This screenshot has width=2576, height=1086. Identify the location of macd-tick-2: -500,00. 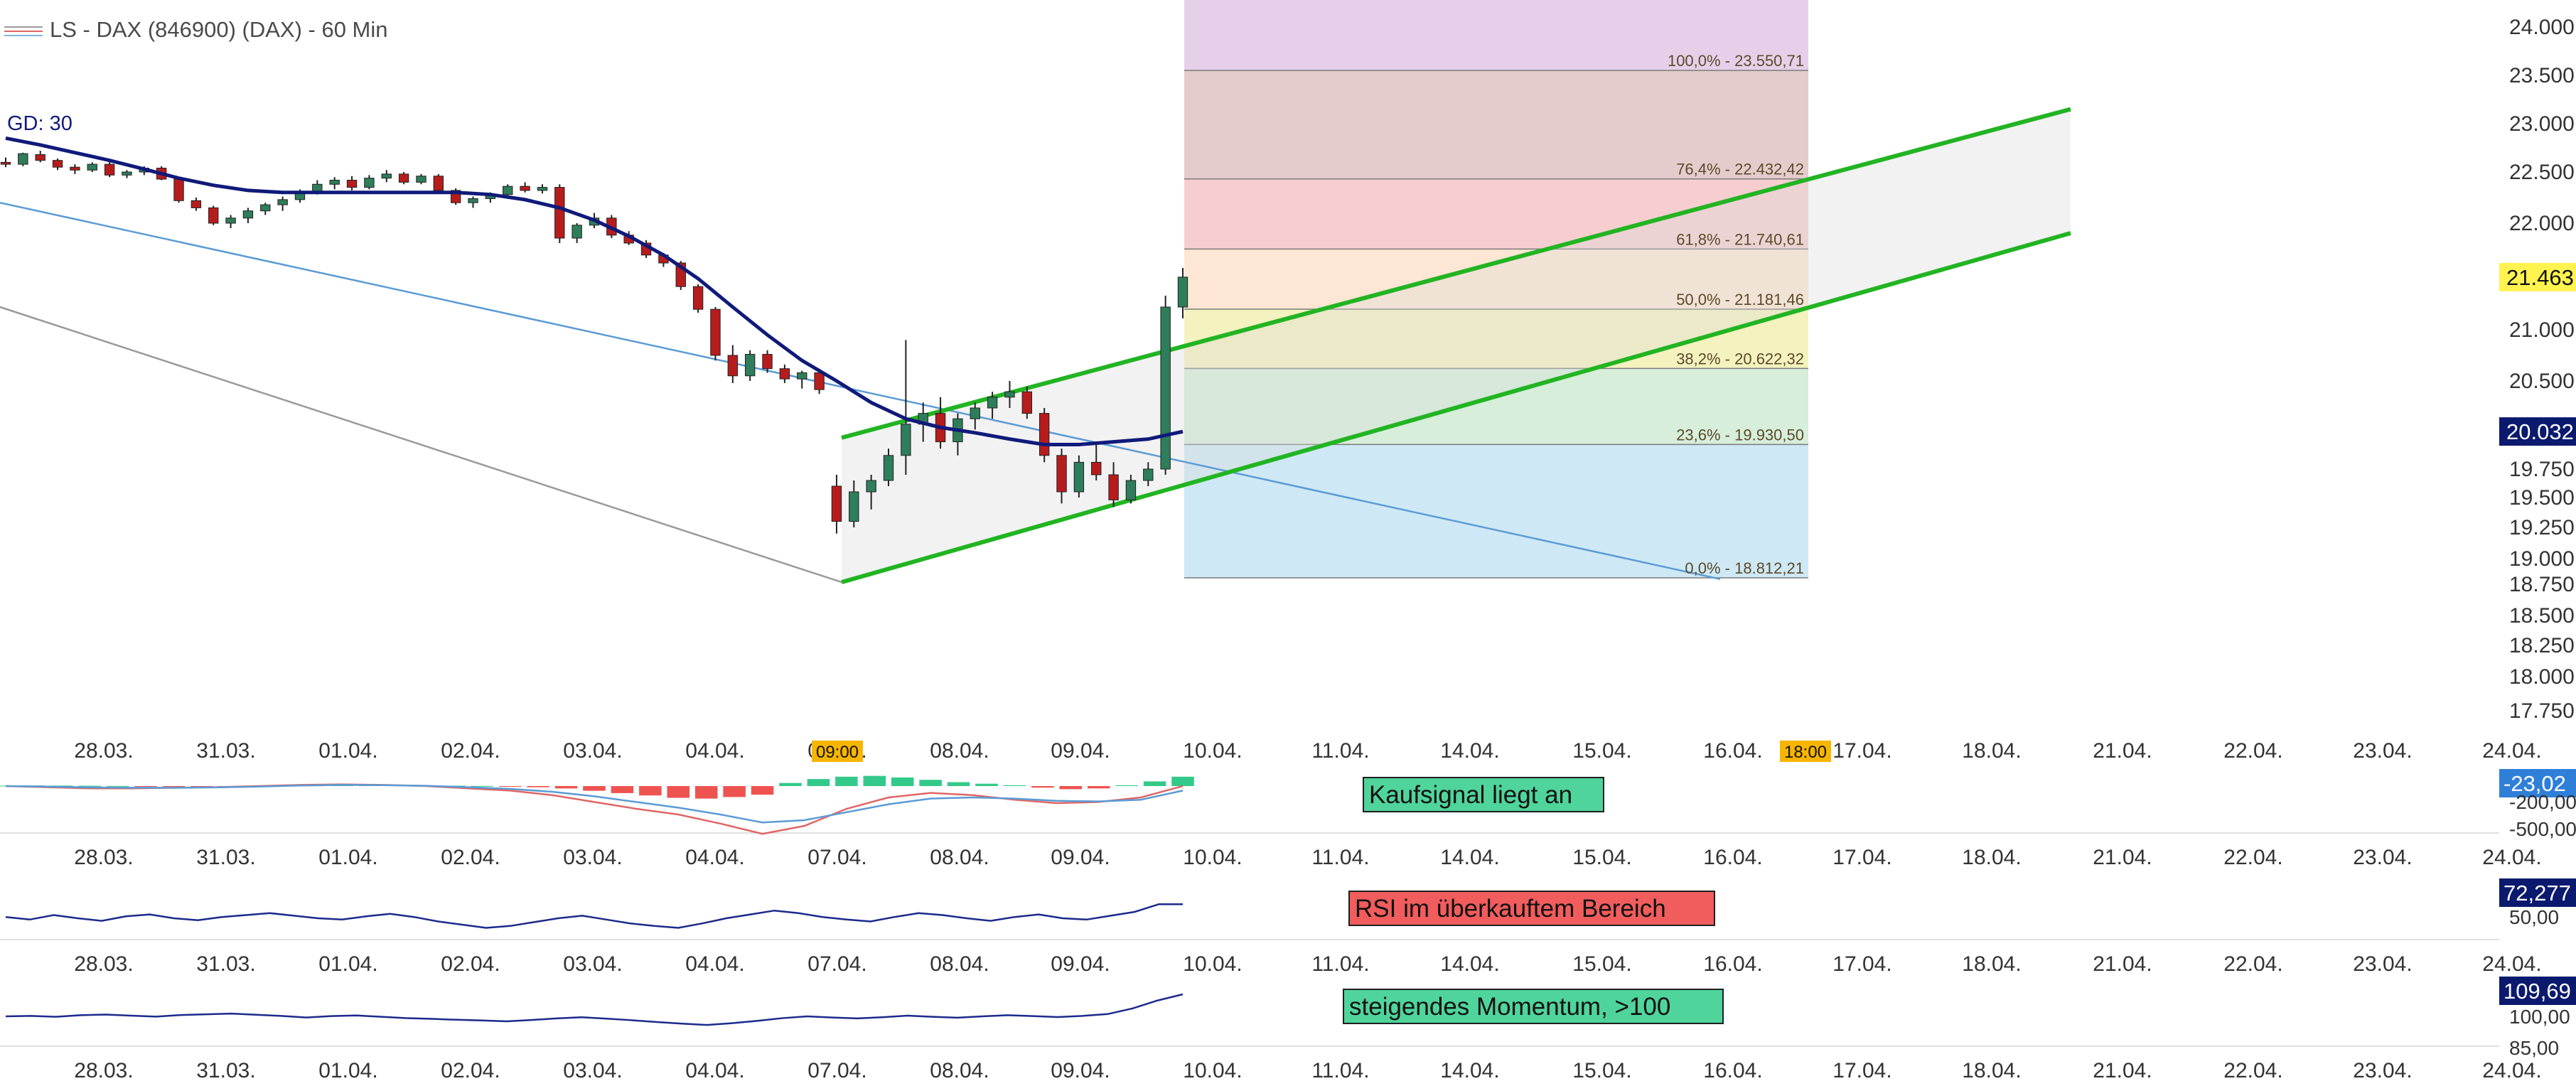
(2542, 829).